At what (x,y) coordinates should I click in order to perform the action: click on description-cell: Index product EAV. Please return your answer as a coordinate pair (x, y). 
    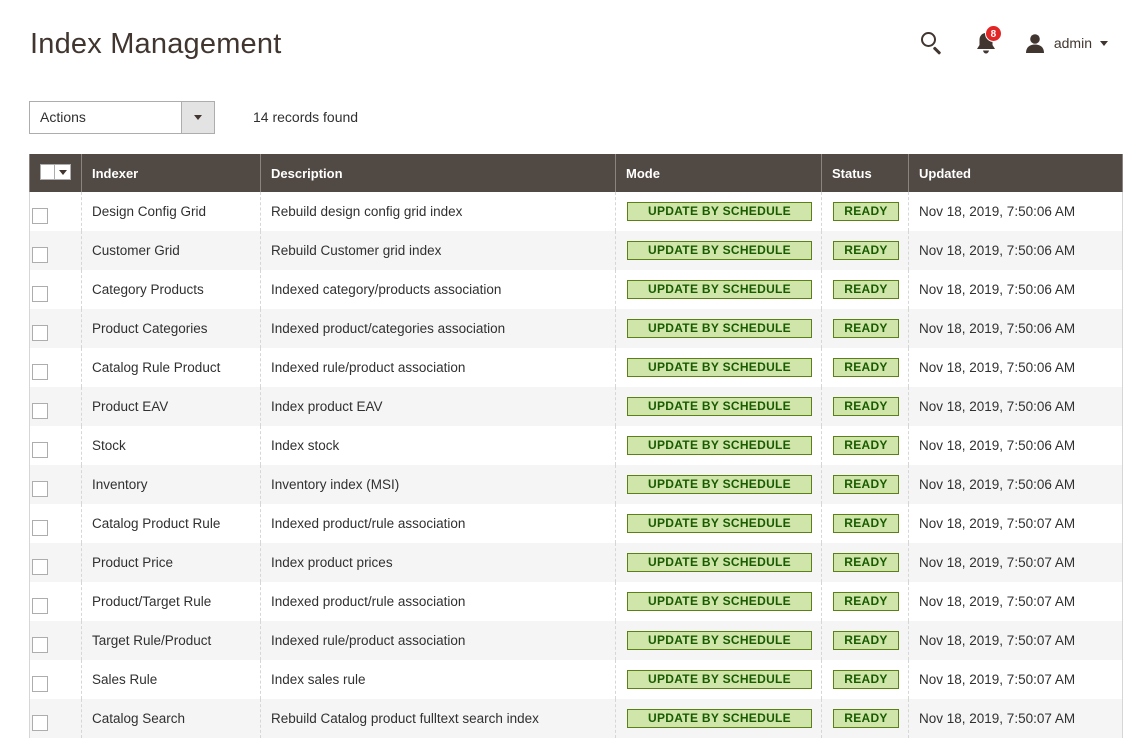
    Looking at the image, I should click on (438, 406).